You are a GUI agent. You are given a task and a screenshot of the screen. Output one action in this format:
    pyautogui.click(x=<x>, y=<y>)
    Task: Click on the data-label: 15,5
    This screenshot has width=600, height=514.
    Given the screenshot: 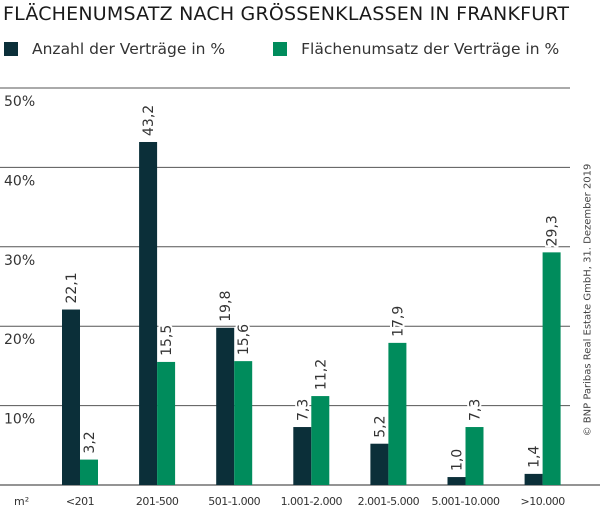 What is the action you would take?
    pyautogui.click(x=167, y=340)
    